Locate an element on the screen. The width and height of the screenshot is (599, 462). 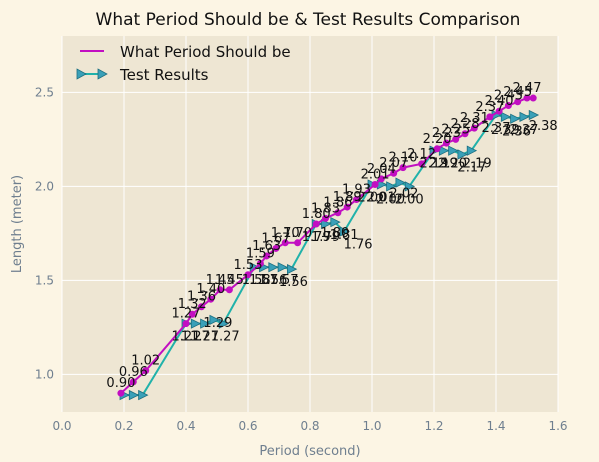
data-label: 1.21 is located at coordinates (186, 337).